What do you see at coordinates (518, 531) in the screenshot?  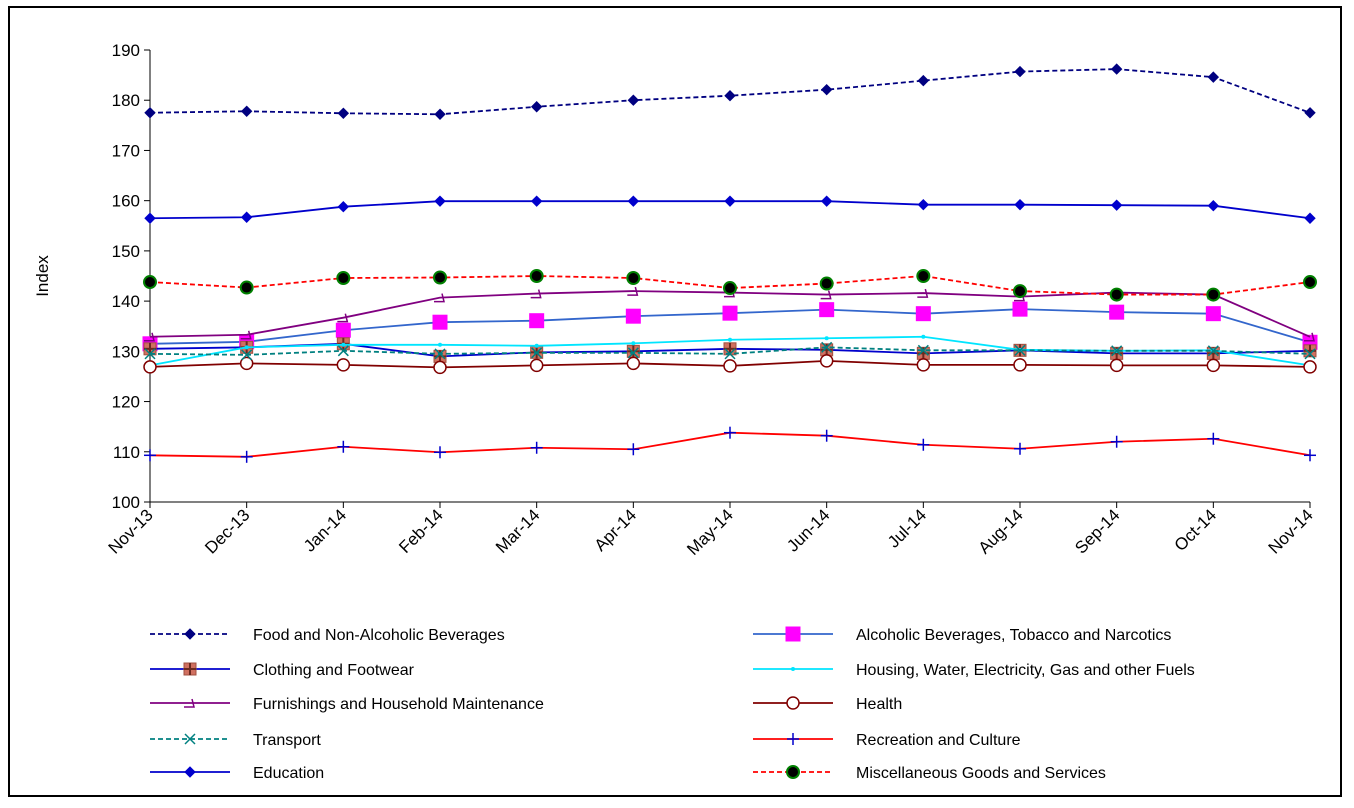 I see `x-tick-label: Mar-14` at bounding box center [518, 531].